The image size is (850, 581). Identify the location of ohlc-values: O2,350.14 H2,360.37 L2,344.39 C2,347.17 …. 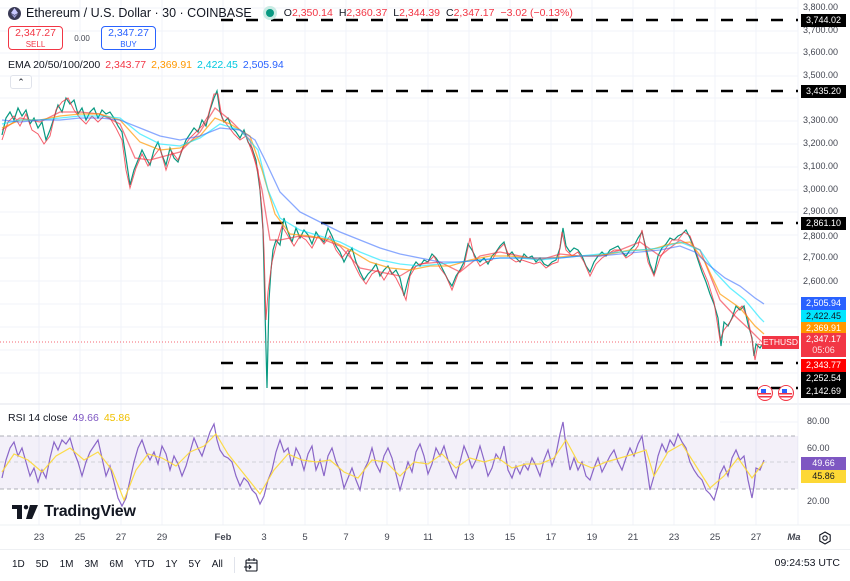
(428, 13).